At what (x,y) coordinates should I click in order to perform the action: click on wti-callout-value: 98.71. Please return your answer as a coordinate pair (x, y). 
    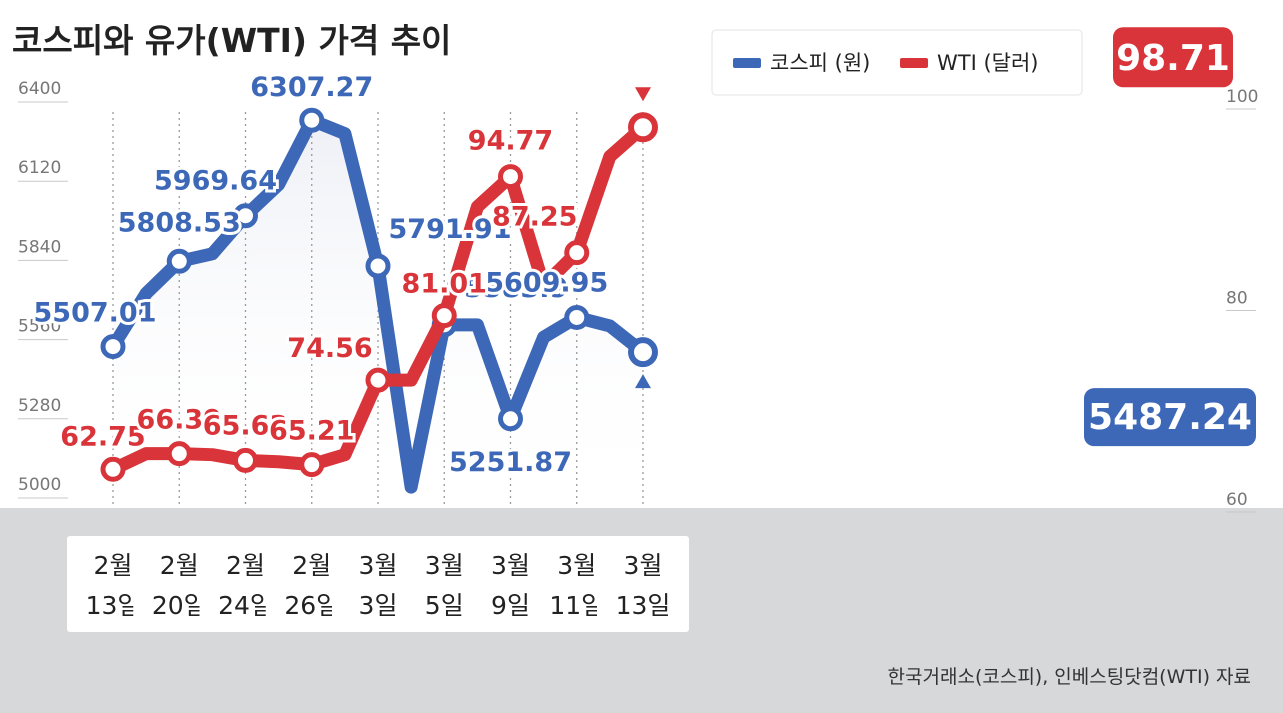
    Looking at the image, I should click on (1173, 58).